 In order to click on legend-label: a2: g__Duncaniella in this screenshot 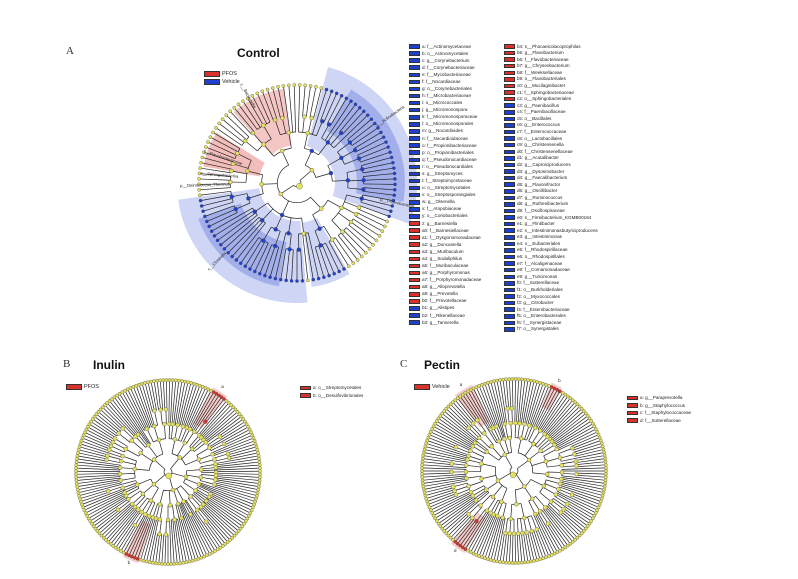, I will do `click(442, 244)`.